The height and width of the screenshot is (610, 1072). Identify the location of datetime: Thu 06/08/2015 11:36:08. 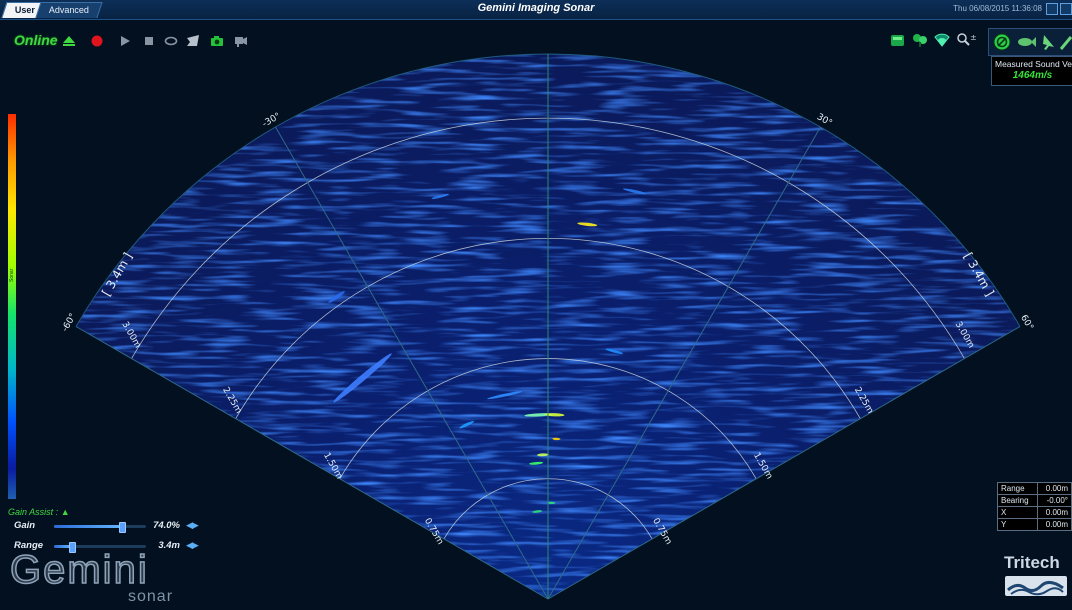
(997, 8).